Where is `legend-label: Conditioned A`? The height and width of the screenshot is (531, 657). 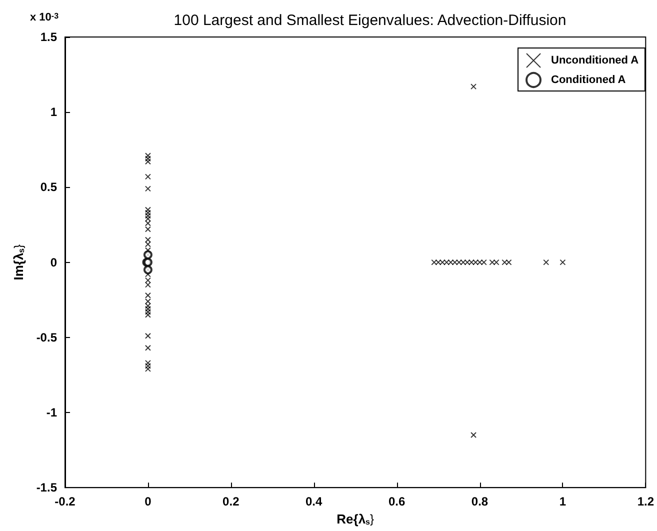 legend-label: Conditioned A is located at coordinates (588, 80).